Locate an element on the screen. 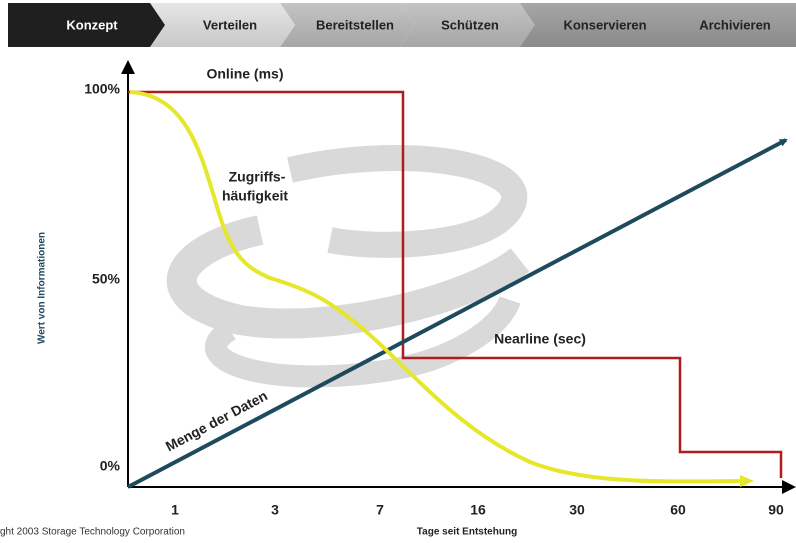  y-label: 50% is located at coordinates (106, 279).